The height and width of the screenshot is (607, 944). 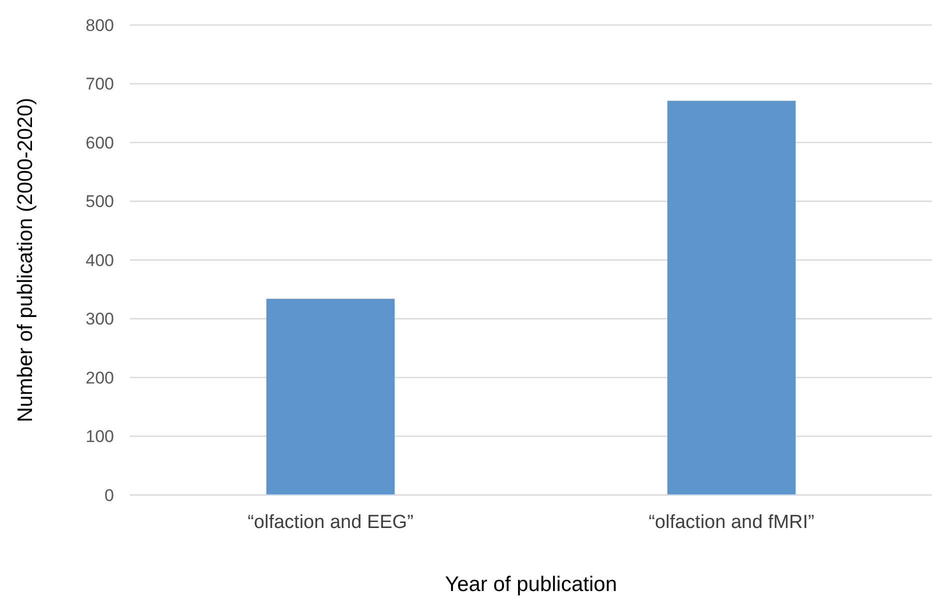 I want to click on y-tick-label: 500, so click(x=100, y=202).